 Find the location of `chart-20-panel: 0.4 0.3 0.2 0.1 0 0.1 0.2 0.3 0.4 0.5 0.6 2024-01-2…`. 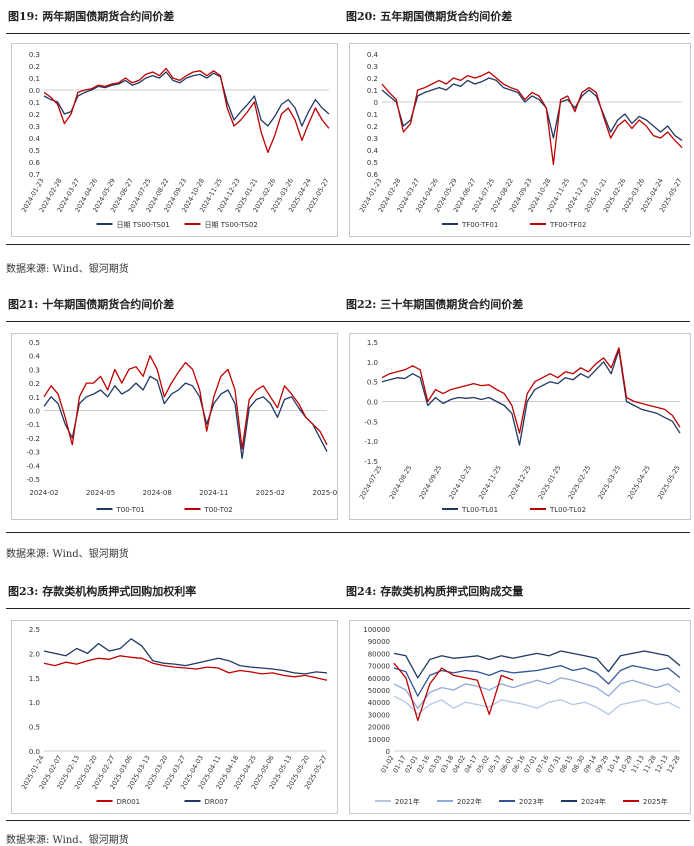

chart-20-panel: 0.4 0.3 0.2 0.1 0 0.1 0.2 0.3 0.4 0.5 0.6 2024-01-2… is located at coordinates (520, 140).